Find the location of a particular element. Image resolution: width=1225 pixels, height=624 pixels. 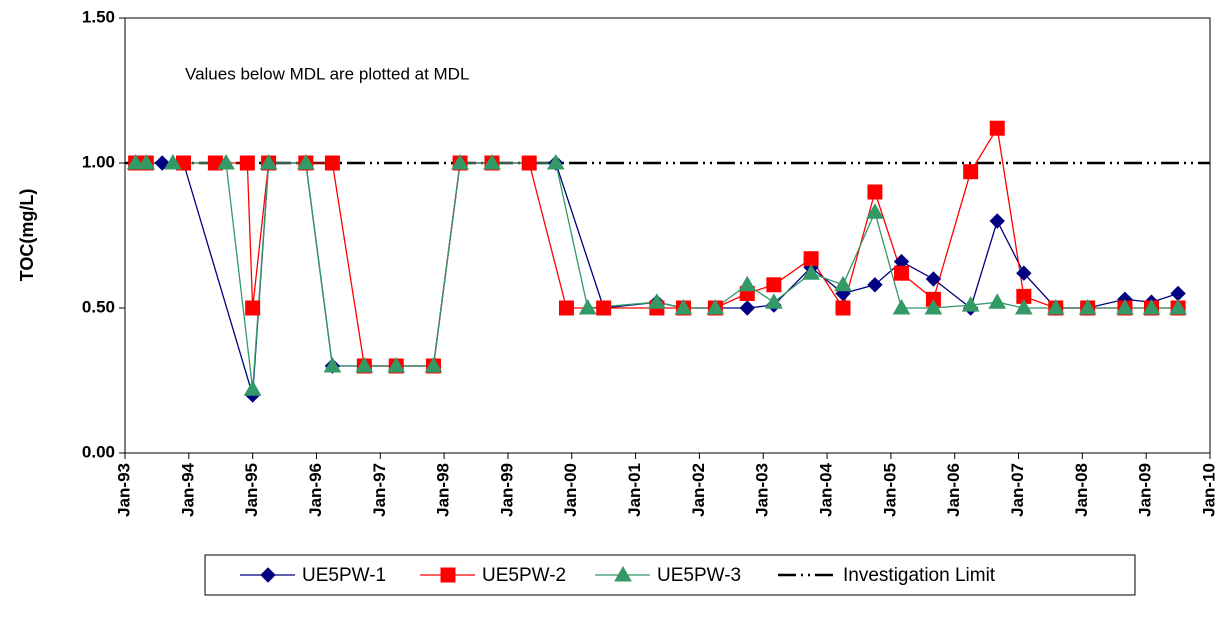

legend-label: UE5PW-1 is located at coordinates (344, 575).